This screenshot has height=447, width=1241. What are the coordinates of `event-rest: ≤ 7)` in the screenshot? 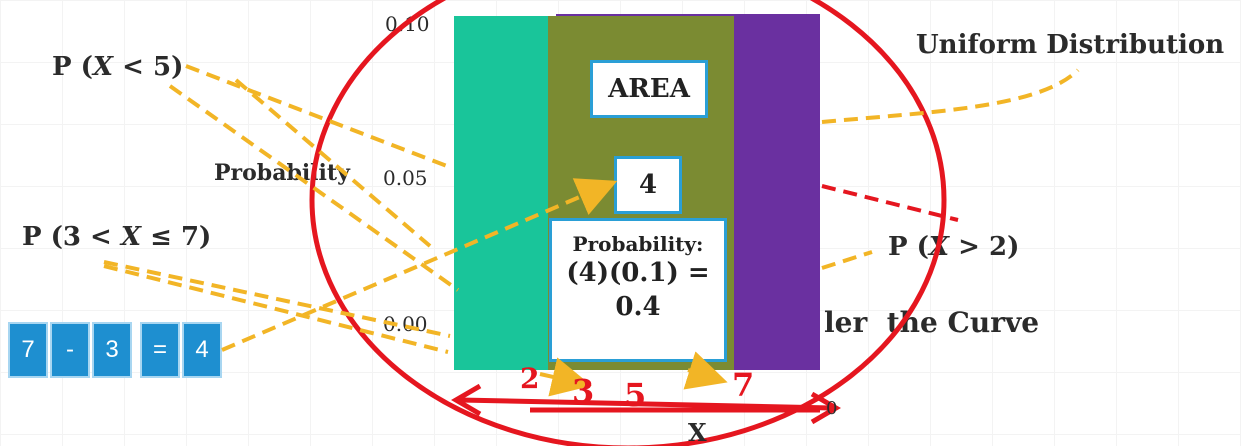 It's located at (176, 237).